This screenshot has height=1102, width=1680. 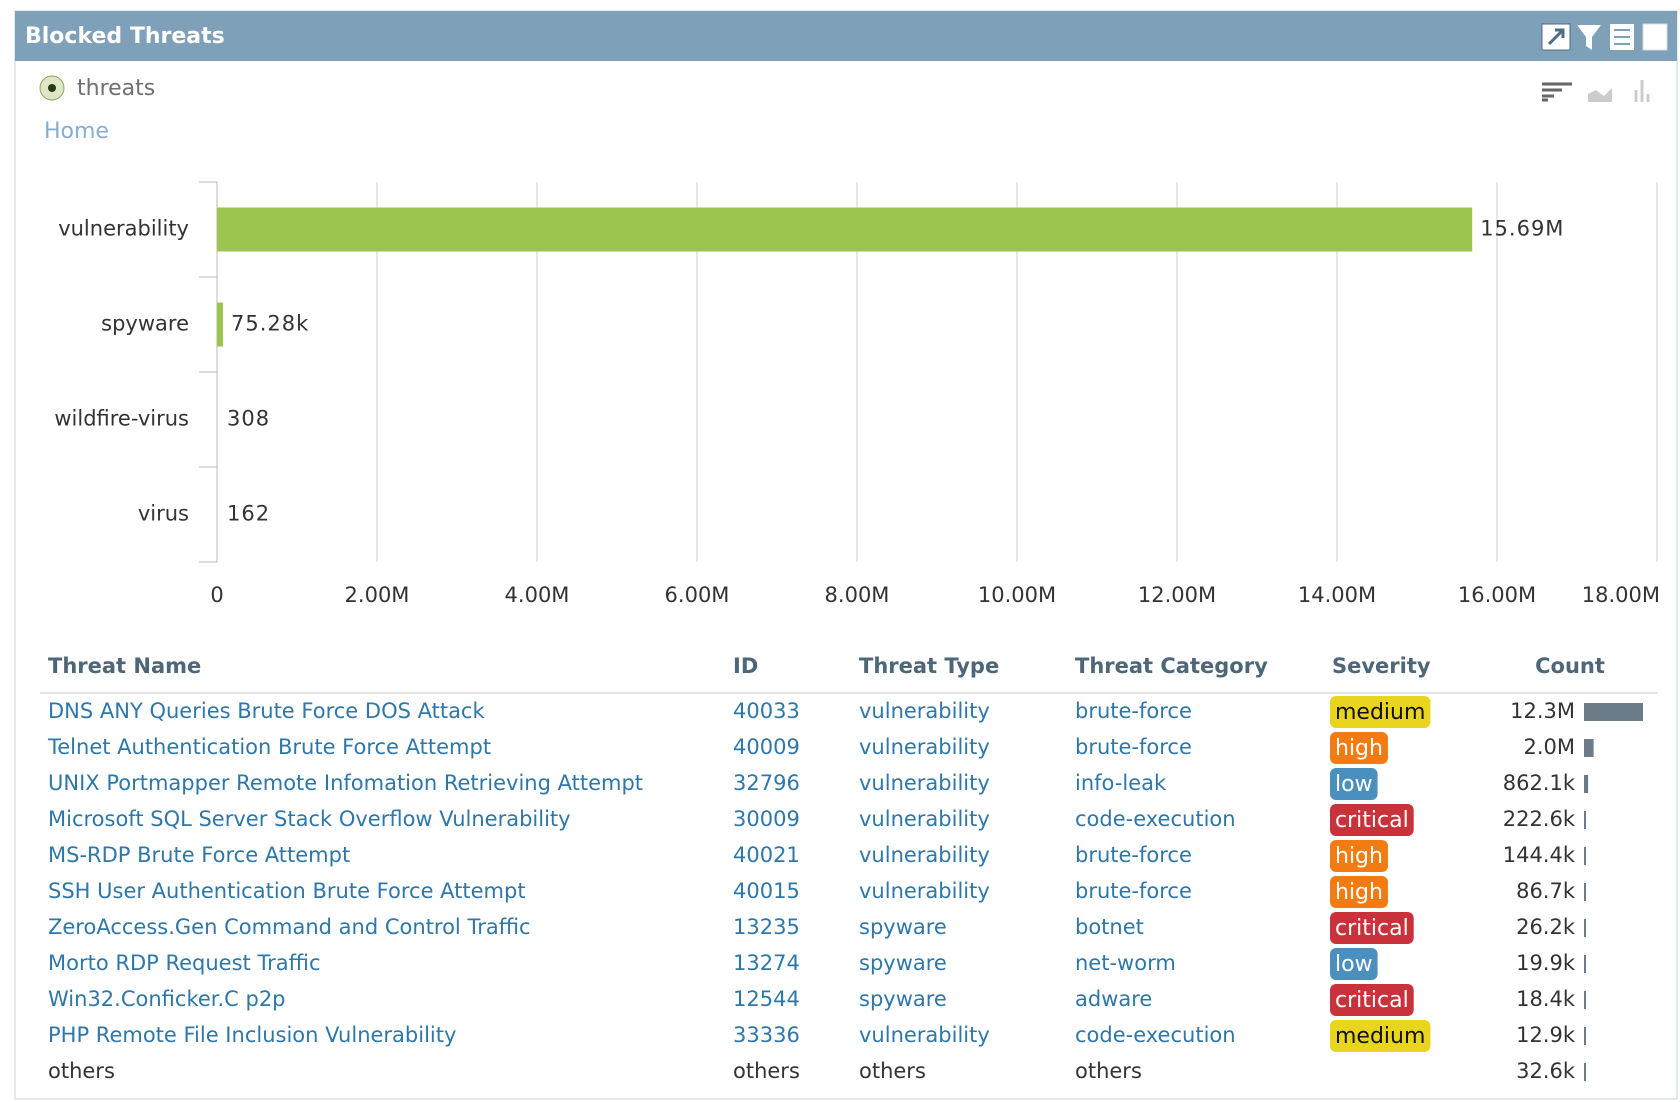 What do you see at coordinates (124, 666) in the screenshot?
I see `column-header: Threat Name` at bounding box center [124, 666].